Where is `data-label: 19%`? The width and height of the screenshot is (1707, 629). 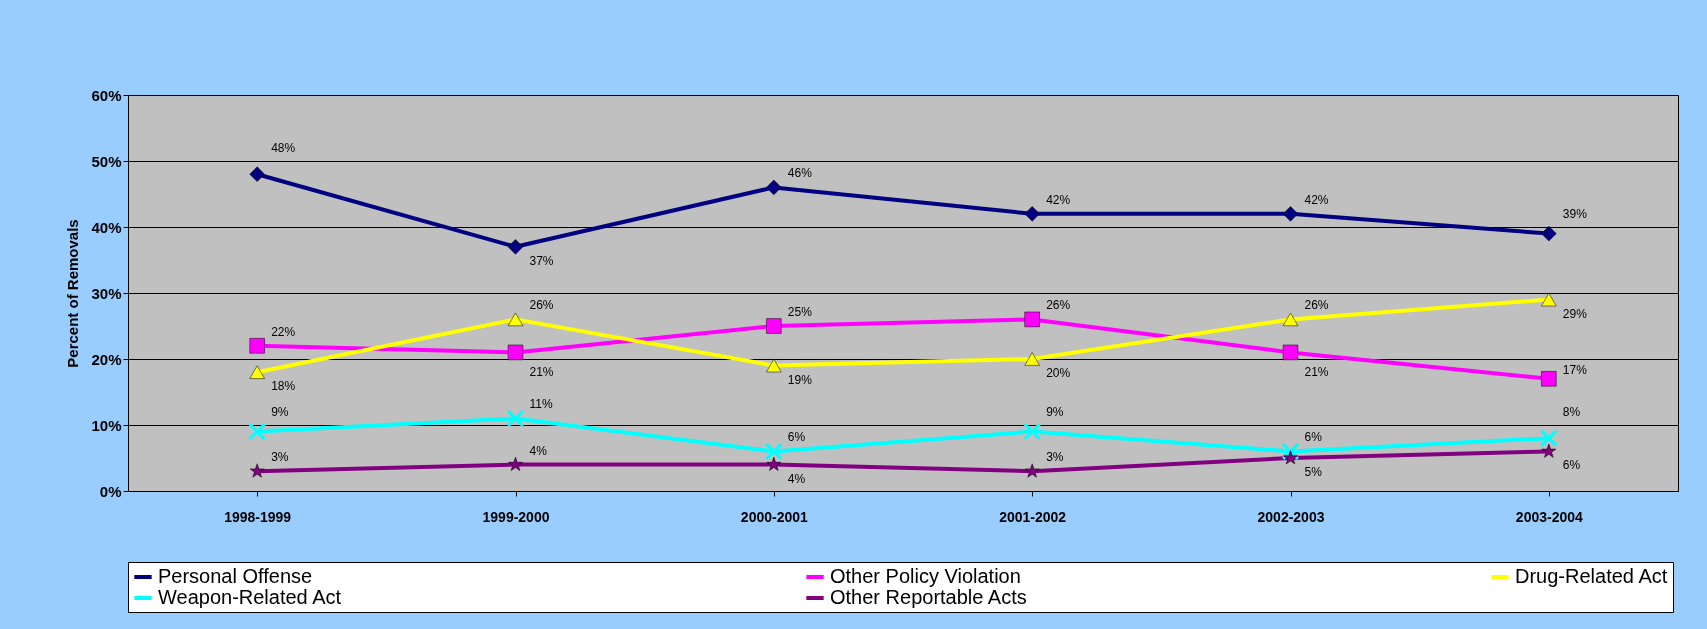 data-label: 19% is located at coordinates (800, 379).